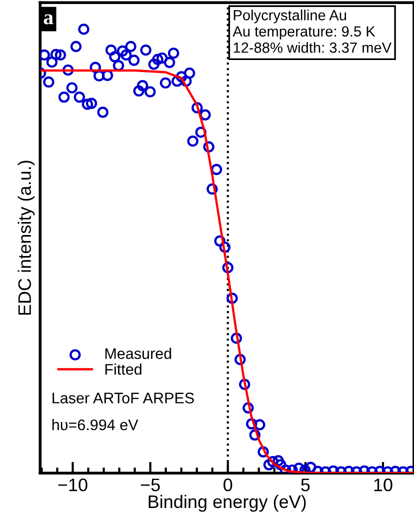 This screenshot has height=516, width=414. What do you see at coordinates (49, 19) in the screenshot?
I see `text: a` at bounding box center [49, 19].